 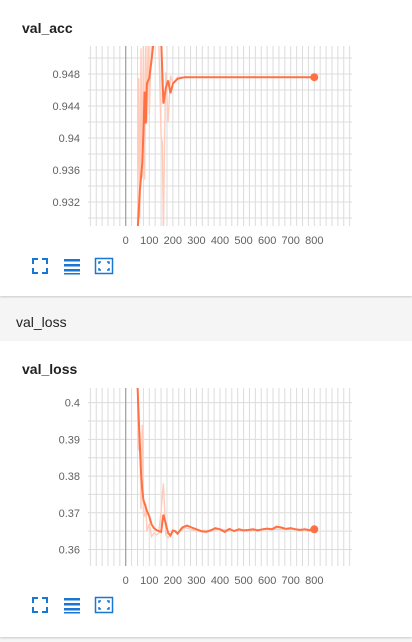 What do you see at coordinates (69, 514) in the screenshot?
I see `y-tick-label: 0.37` at bounding box center [69, 514].